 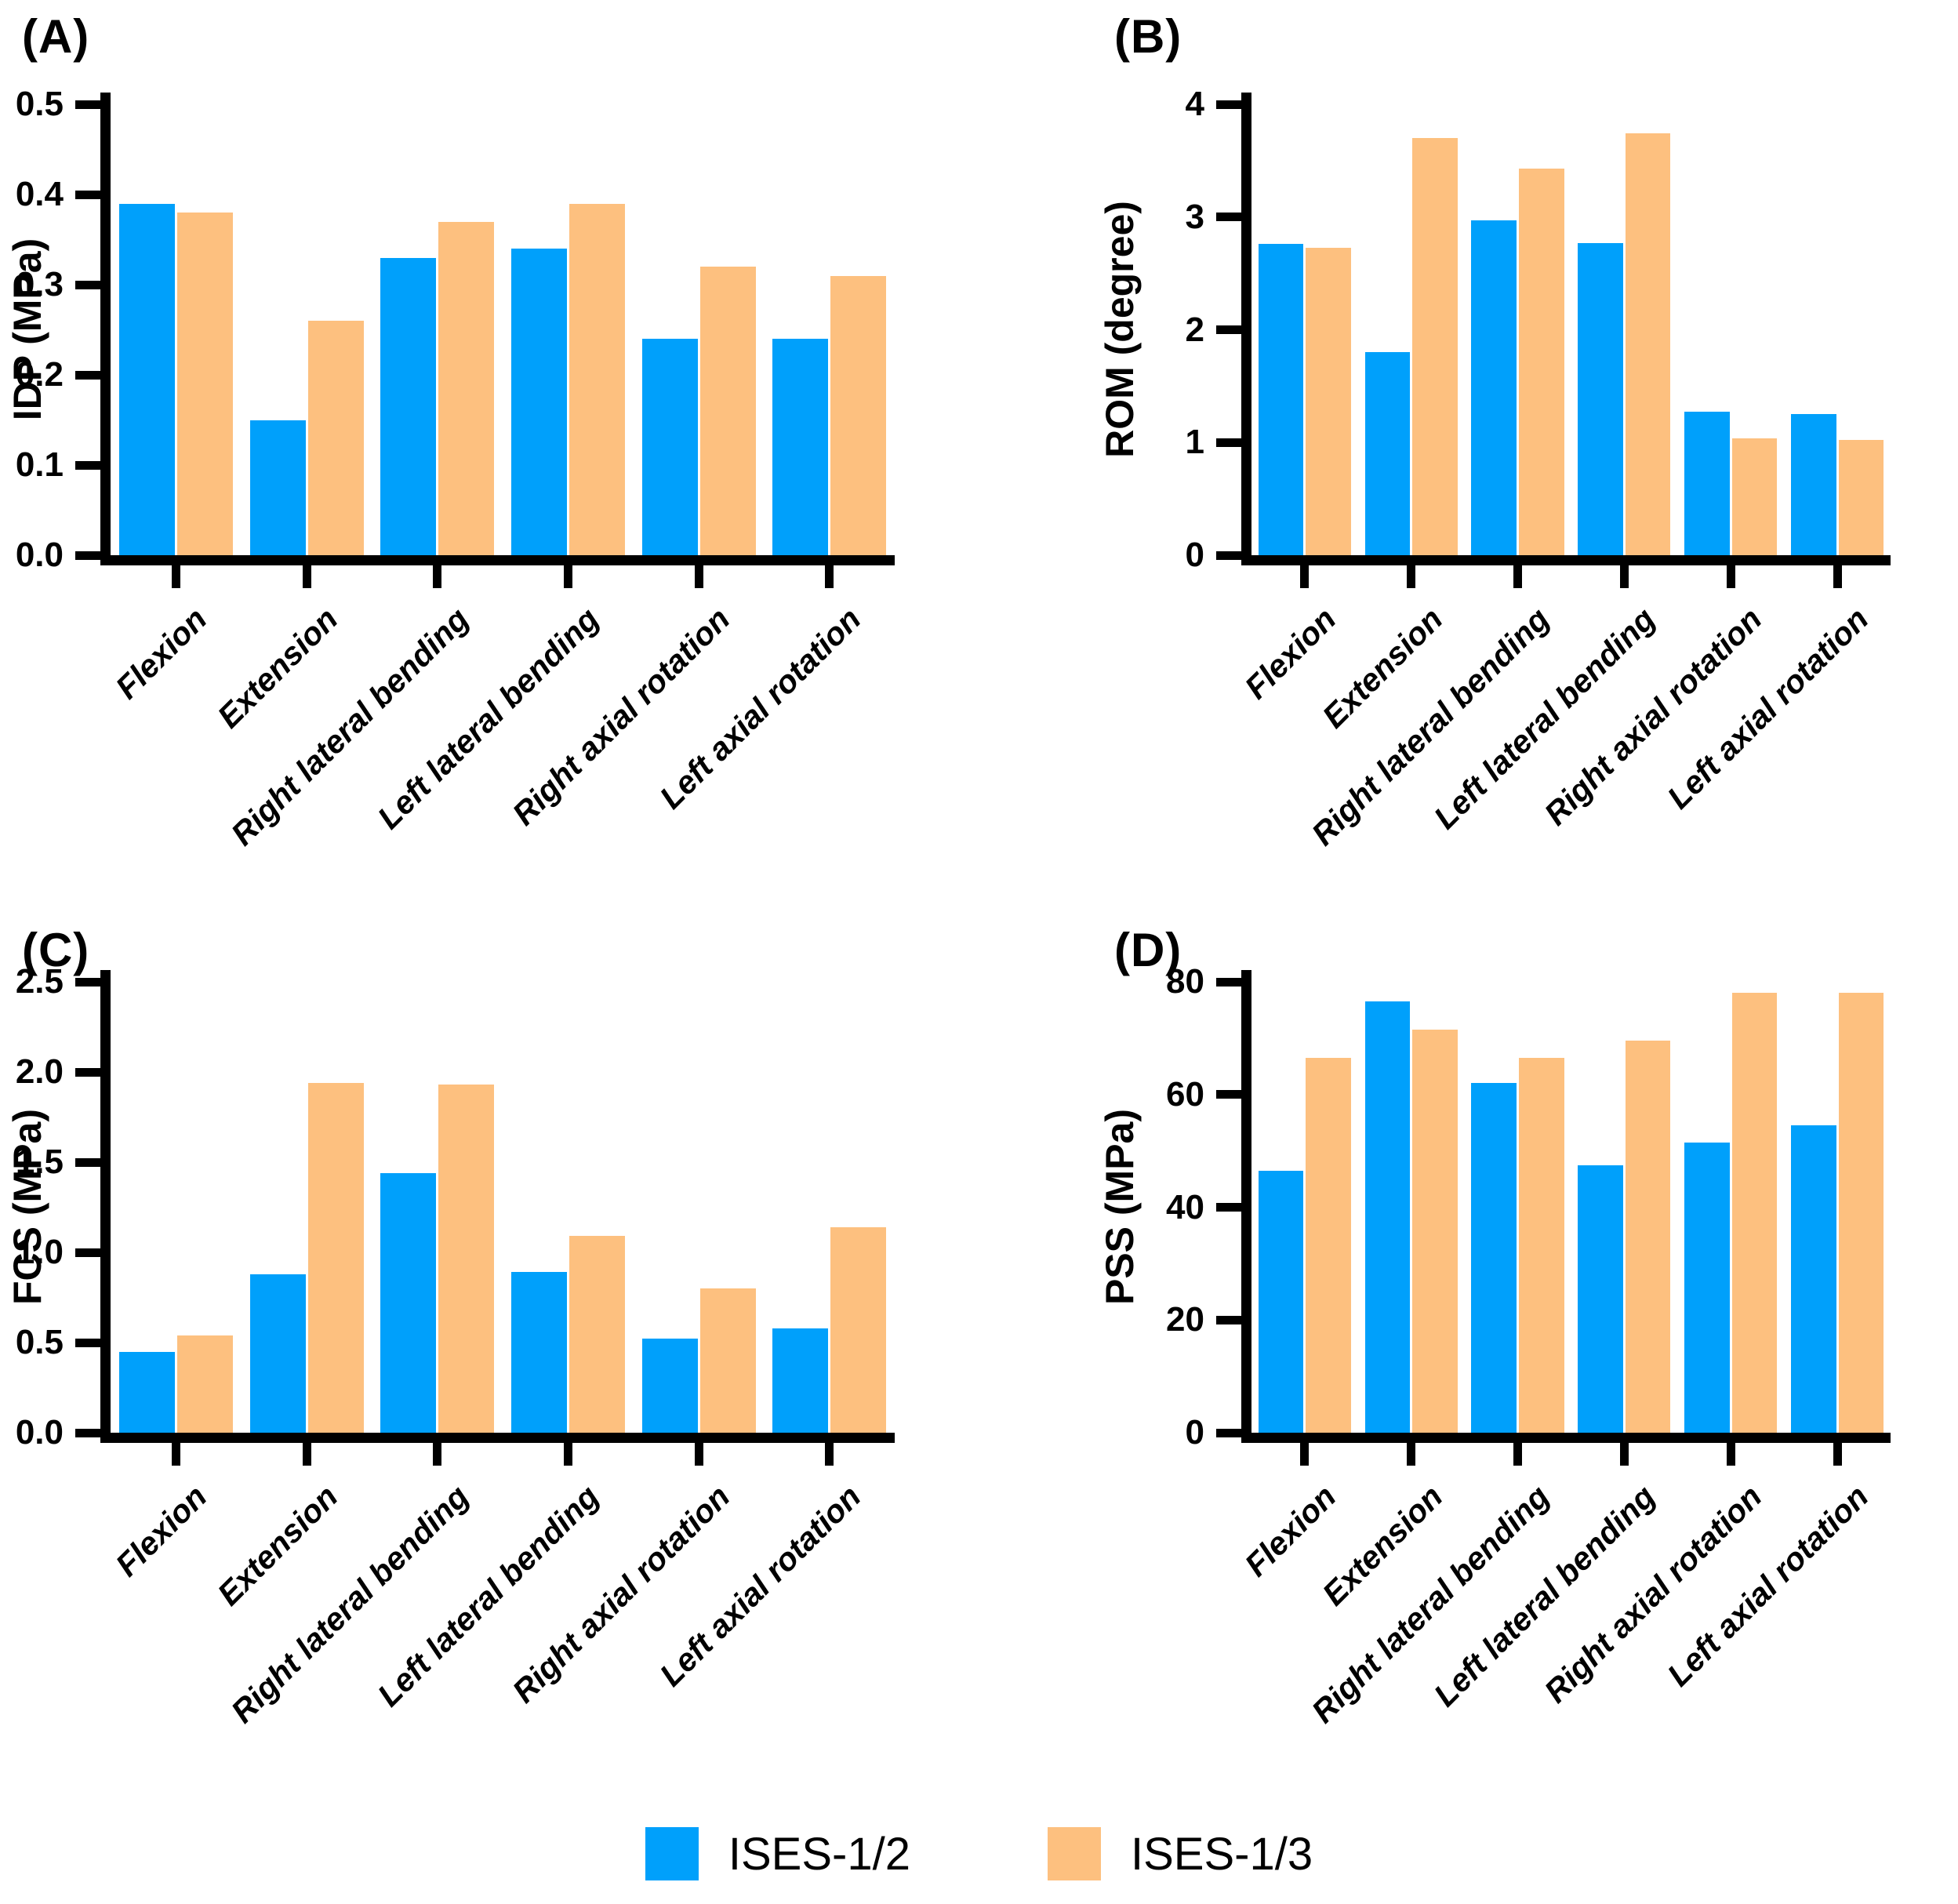 I want to click on y-tick-label: 0.2, so click(x=39, y=374).